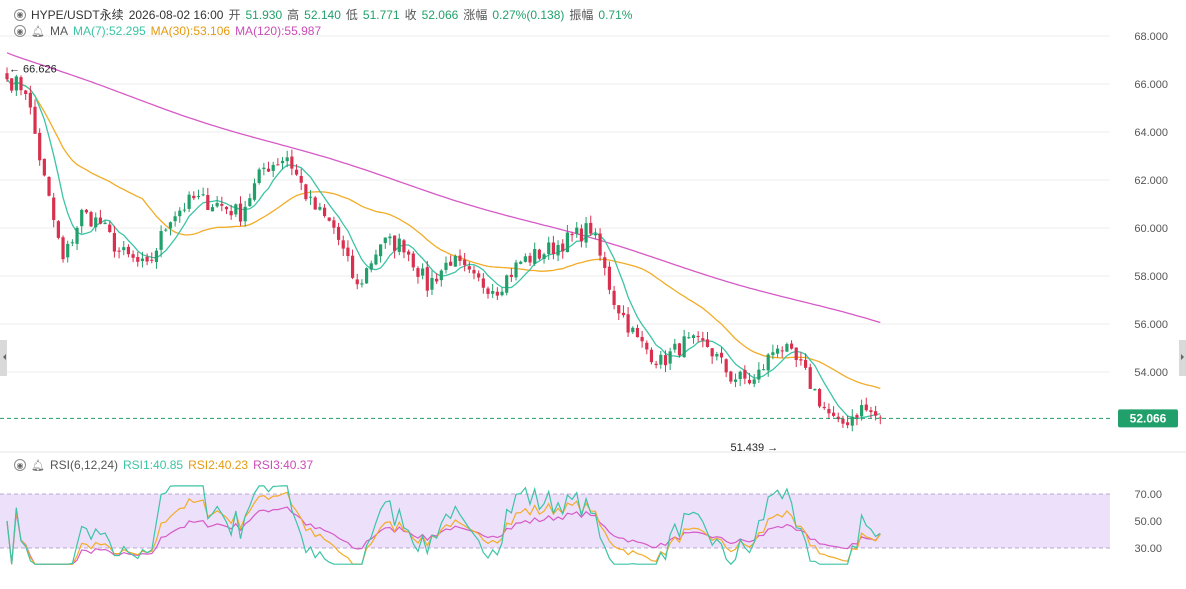 The height and width of the screenshot is (589, 1186). What do you see at coordinates (555, 521) in the screenshot?
I see `rsi-band` at bounding box center [555, 521].